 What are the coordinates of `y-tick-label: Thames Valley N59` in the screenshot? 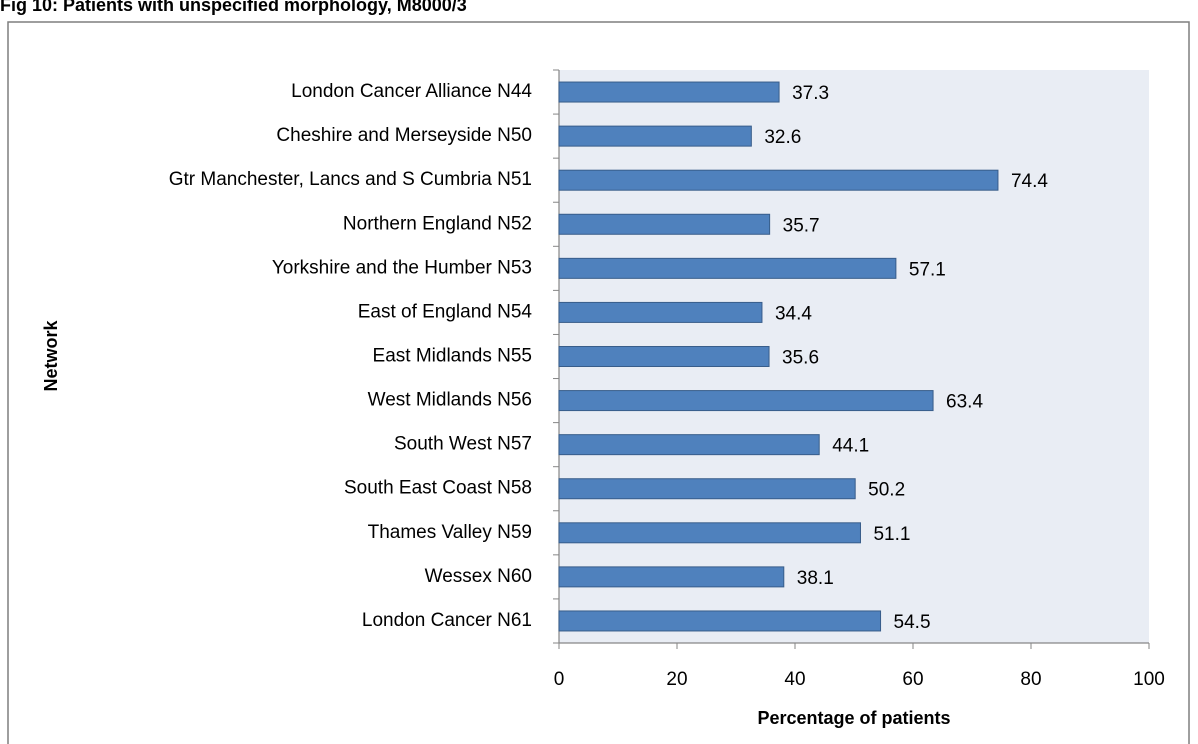 It's located at (450, 532).